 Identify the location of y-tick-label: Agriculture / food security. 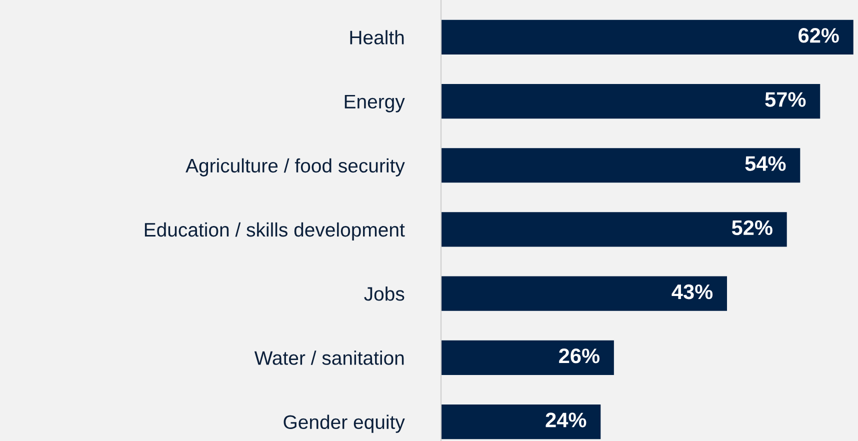
(295, 167).